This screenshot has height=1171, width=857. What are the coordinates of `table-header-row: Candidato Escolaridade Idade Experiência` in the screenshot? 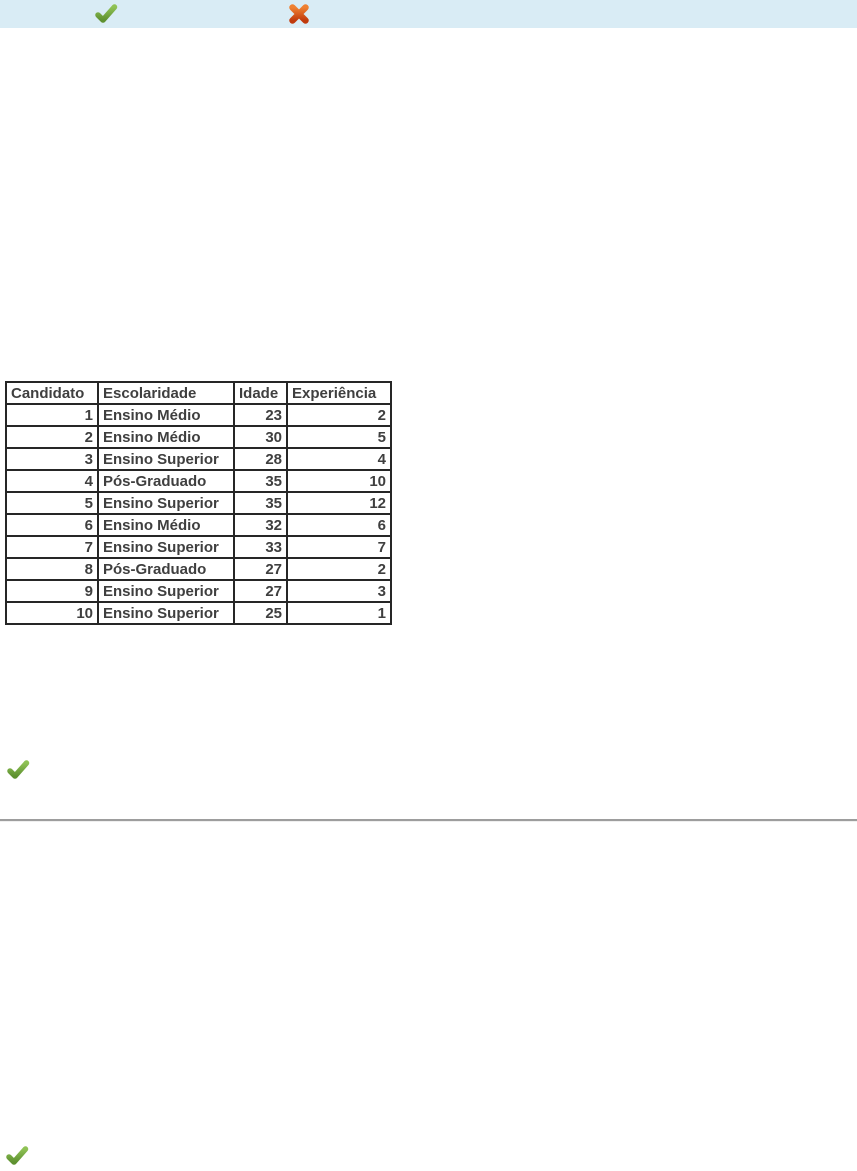 It's located at (198, 393).